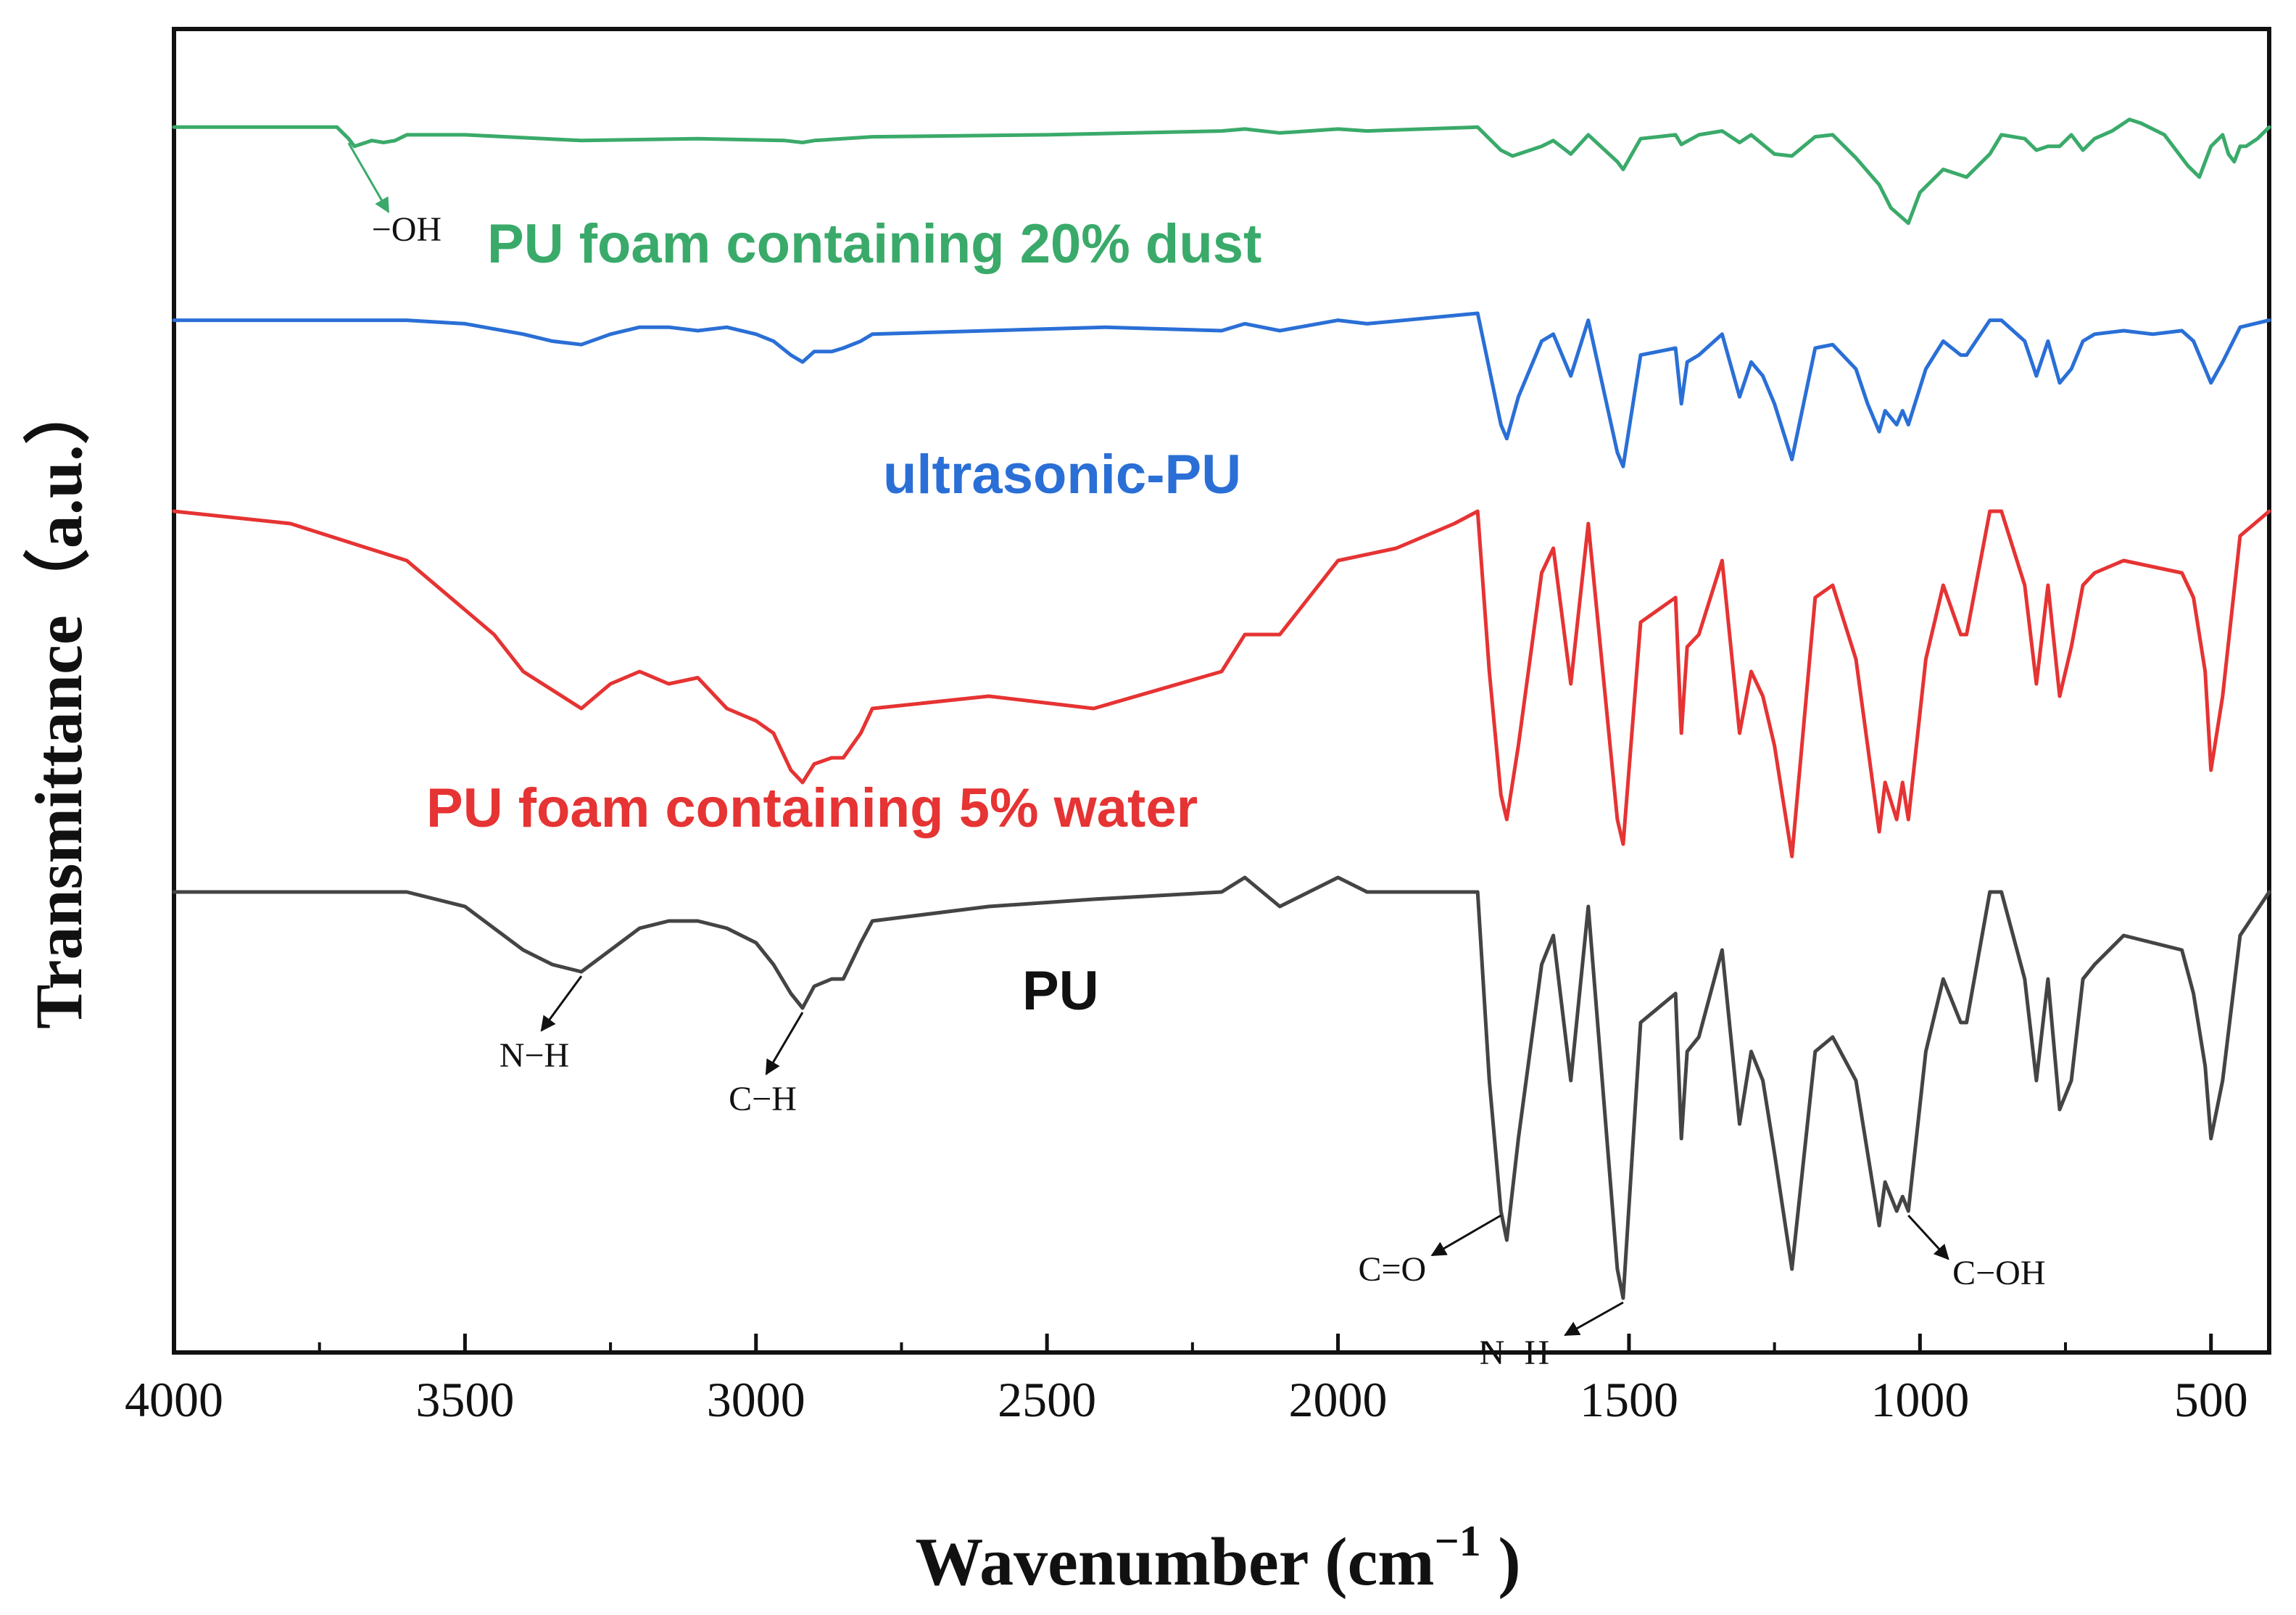  I want to click on x-tick-label: 4000, so click(174, 1399).